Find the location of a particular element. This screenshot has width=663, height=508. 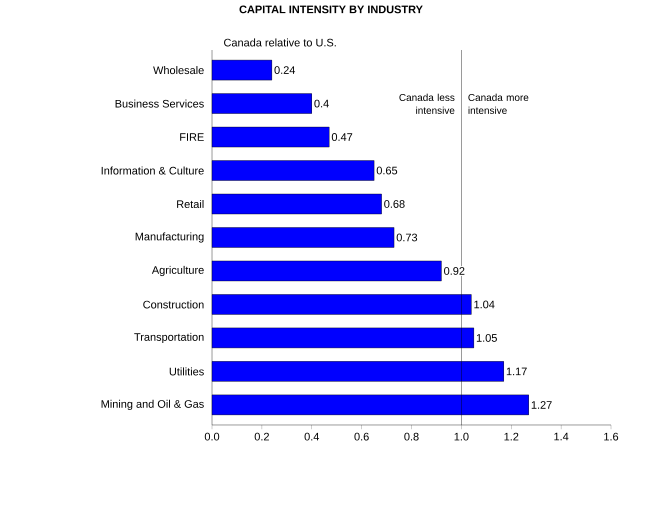

data-label: 1.04 is located at coordinates (484, 304).